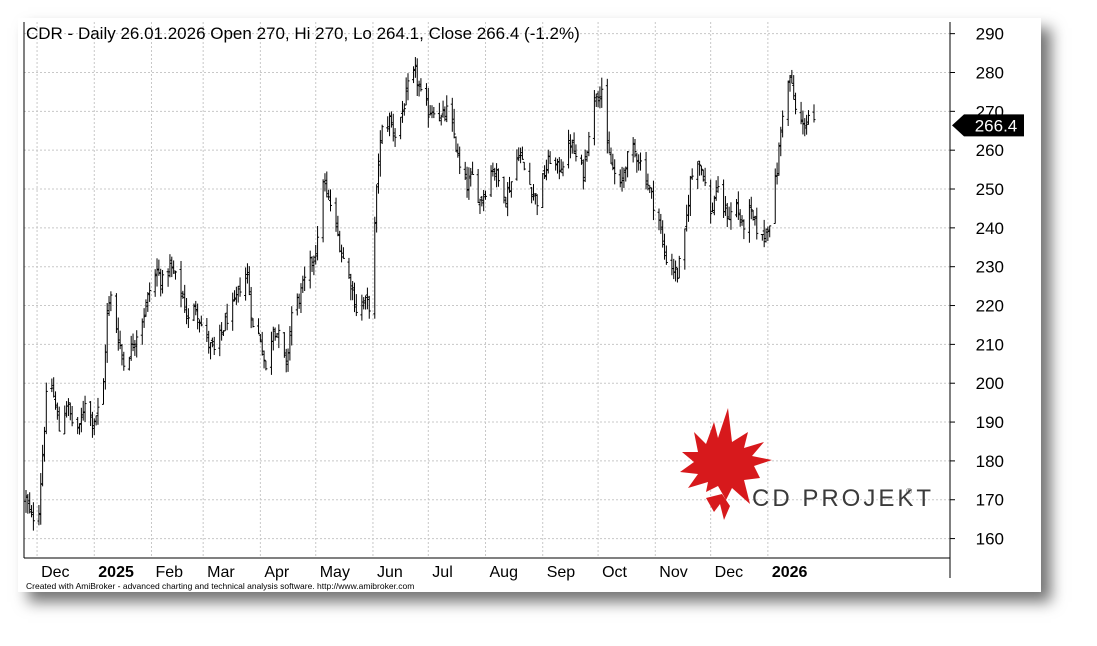 Image resolution: width=1097 pixels, height=646 pixels. I want to click on y-tick-label: 170, so click(990, 500).